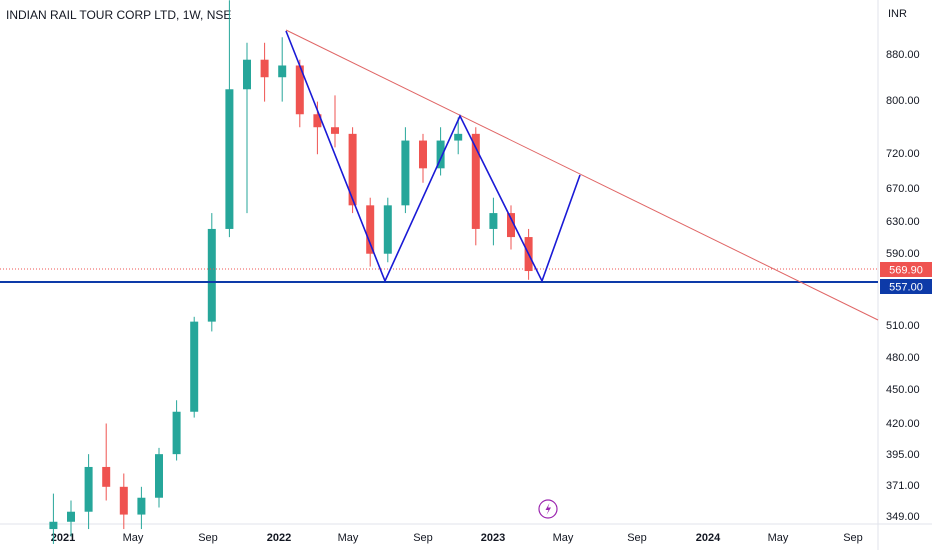 Image resolution: width=932 pixels, height=550 pixels. What do you see at coordinates (493, 538) in the screenshot?
I see `x-tick-label: 2023` at bounding box center [493, 538].